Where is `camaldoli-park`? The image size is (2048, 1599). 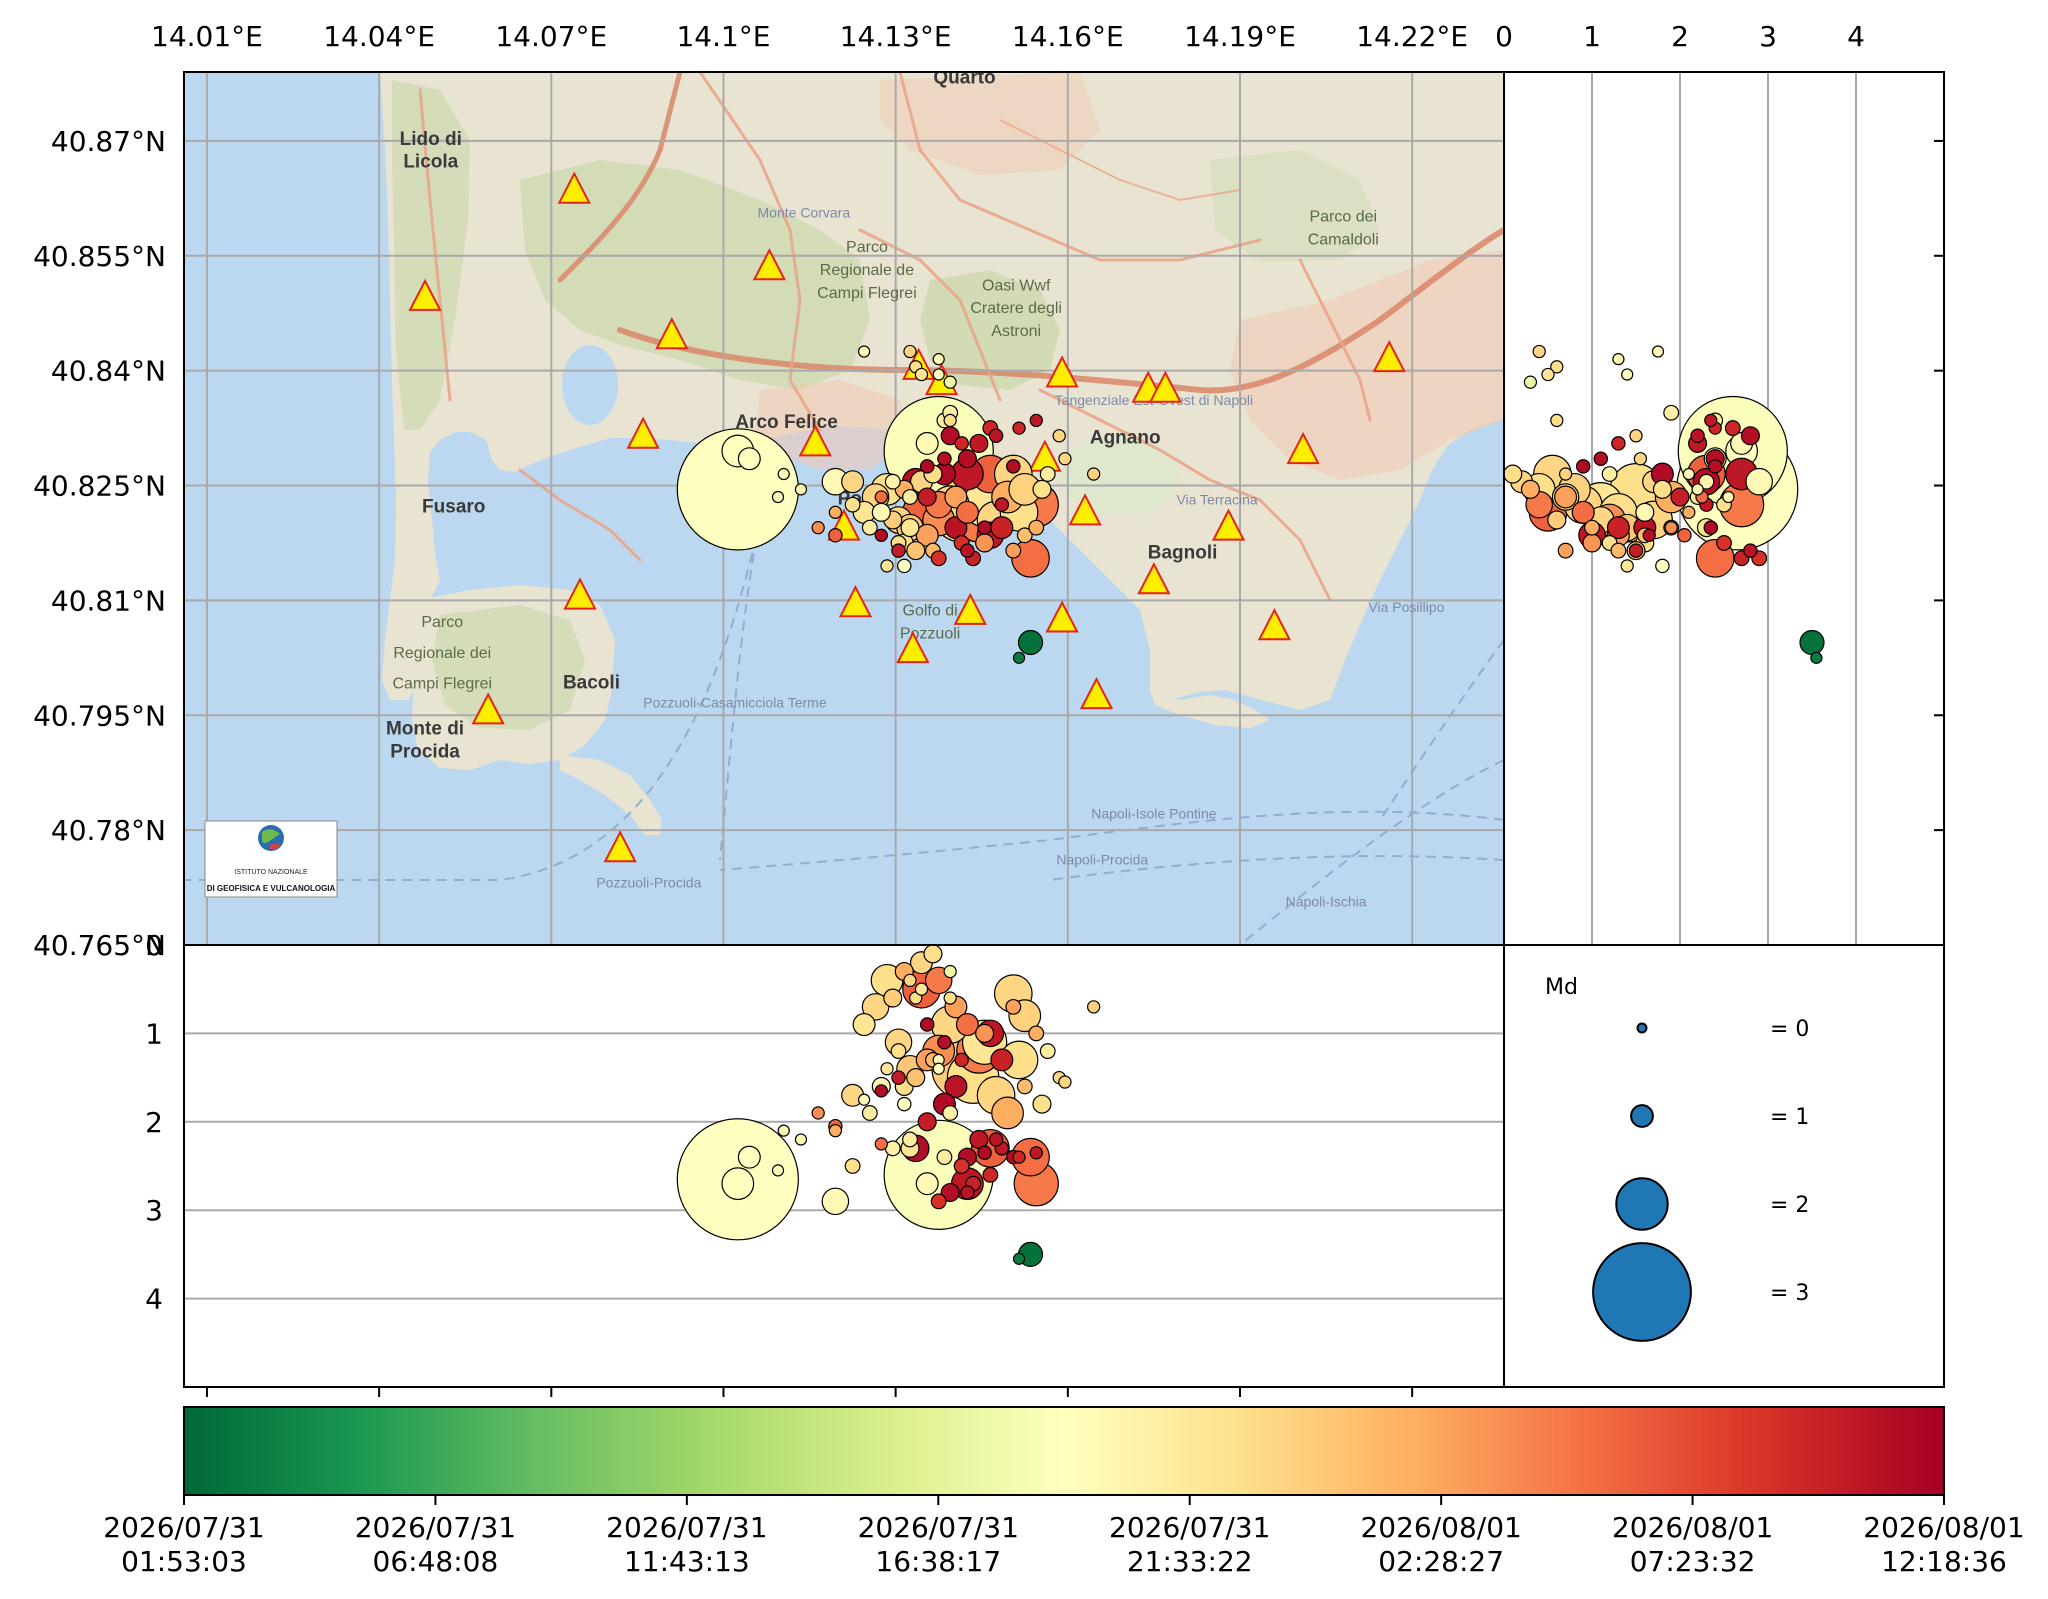
camaldoli-park is located at coordinates (1295, 206).